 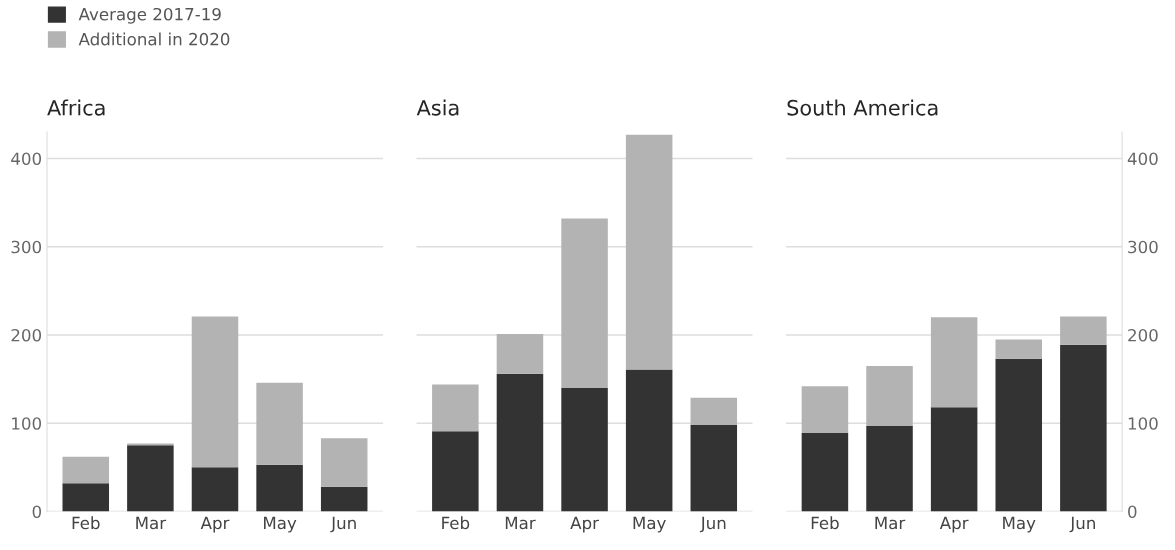 What do you see at coordinates (76, 107) in the screenshot?
I see `chart-title: Africa` at bounding box center [76, 107].